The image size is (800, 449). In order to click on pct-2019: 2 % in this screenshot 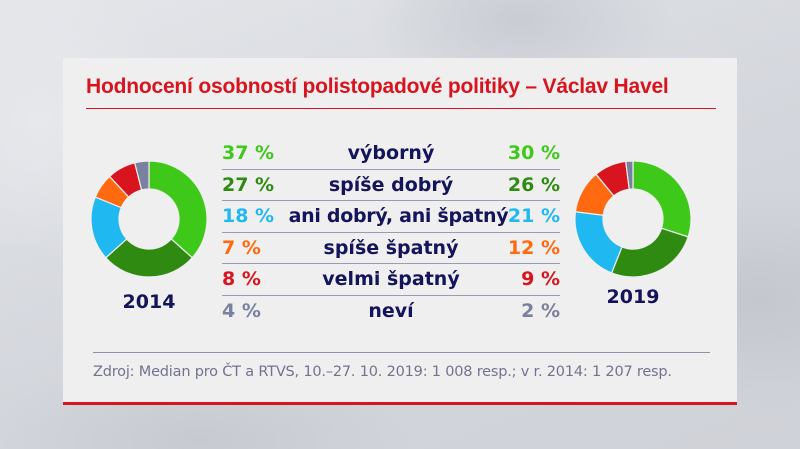, I will do `click(540, 310)`.